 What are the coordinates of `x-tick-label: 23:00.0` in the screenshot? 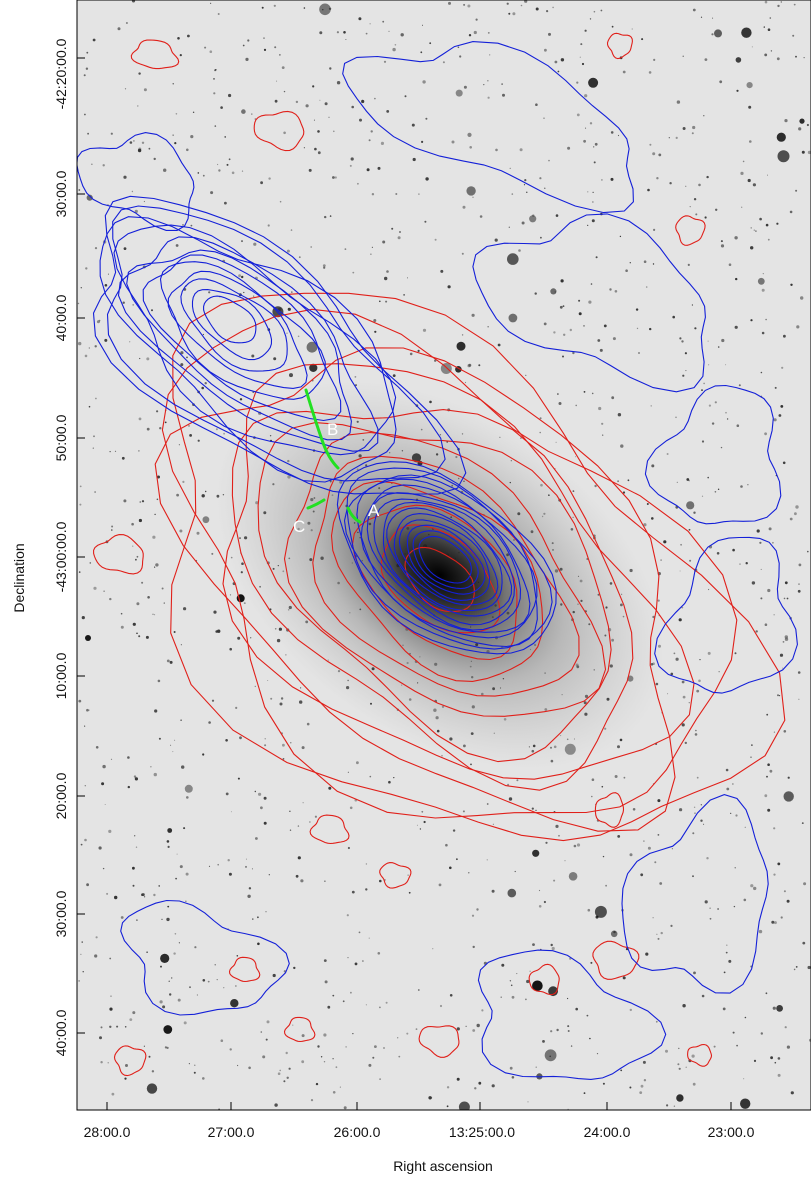 It's located at (731, 1132).